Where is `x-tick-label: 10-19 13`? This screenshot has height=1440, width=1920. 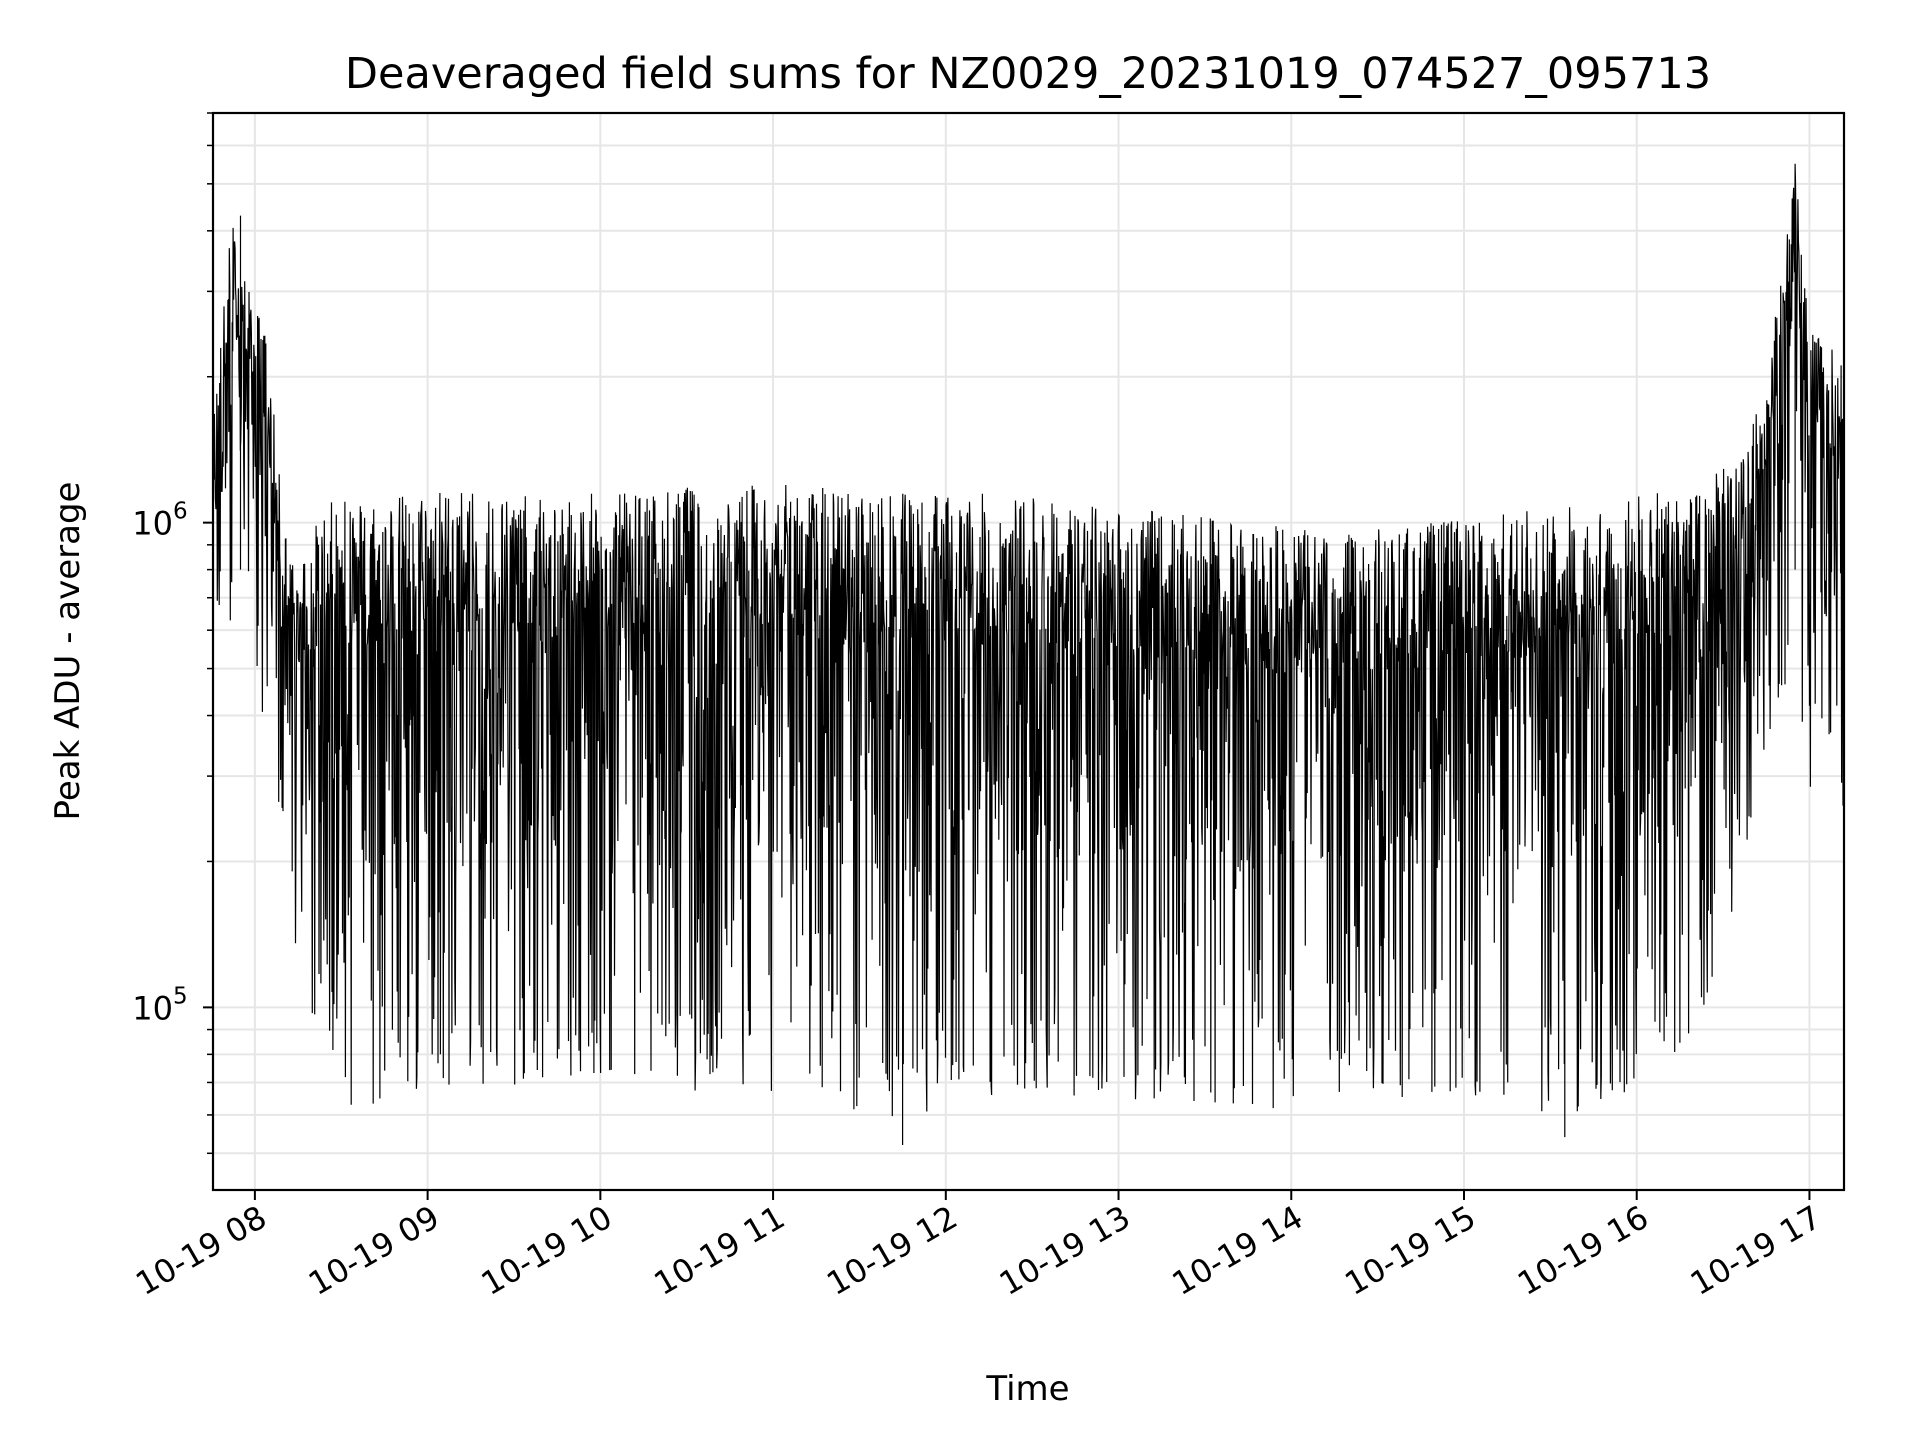
x-tick-label: 10-19 13 is located at coordinates (1065, 1250).